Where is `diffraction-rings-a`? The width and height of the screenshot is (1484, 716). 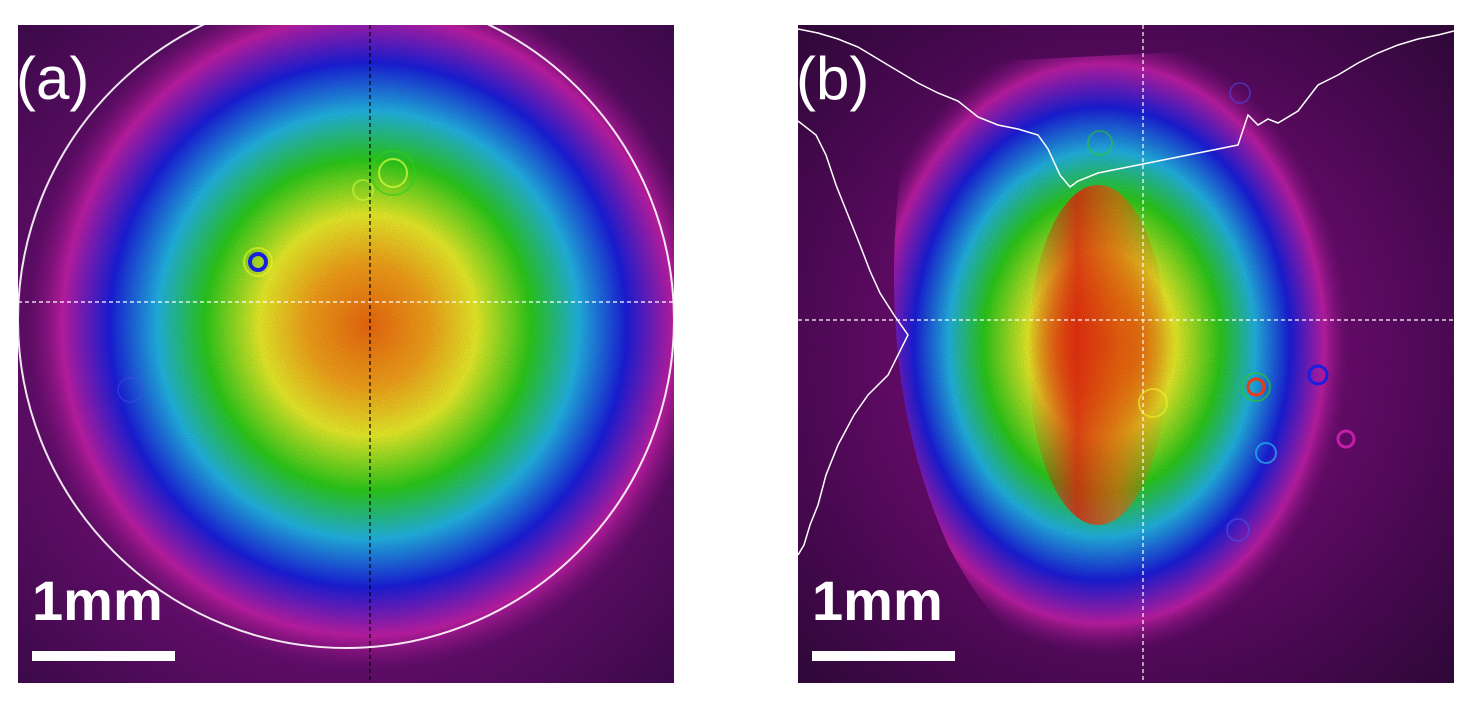
diffraction-rings-a is located at coordinates (266, 276).